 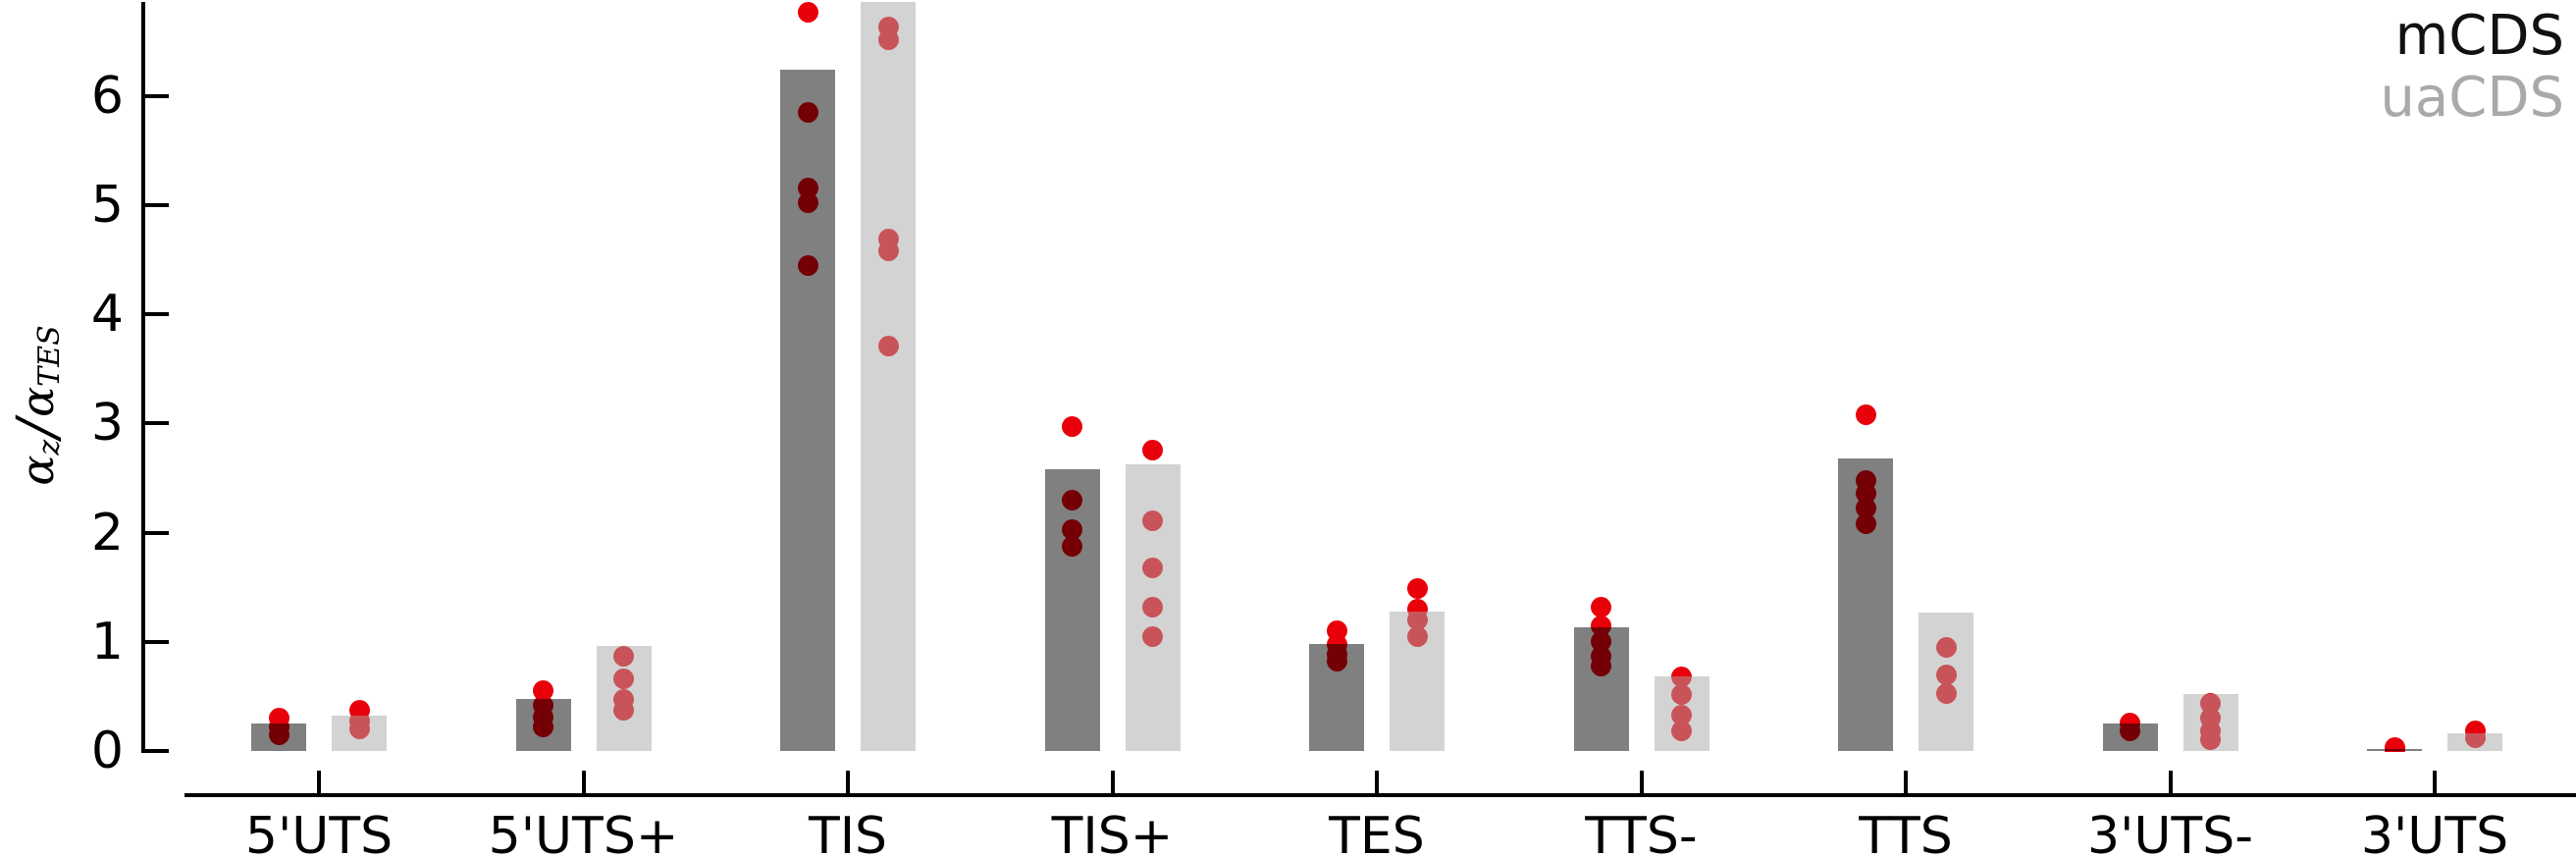 What do you see at coordinates (1377, 832) in the screenshot?
I see `x-tick-label: TES` at bounding box center [1377, 832].